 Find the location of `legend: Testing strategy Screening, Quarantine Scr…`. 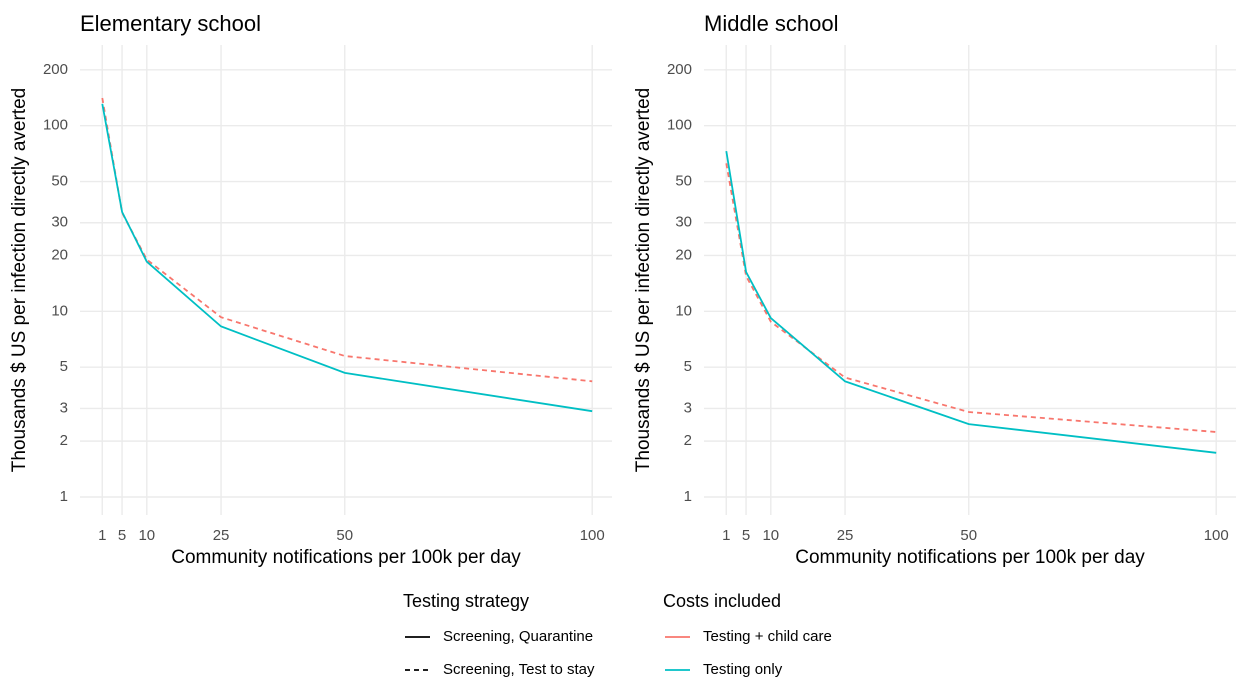

legend: Testing strategy Screening, Quarantine Scr… is located at coordinates (617, 634).